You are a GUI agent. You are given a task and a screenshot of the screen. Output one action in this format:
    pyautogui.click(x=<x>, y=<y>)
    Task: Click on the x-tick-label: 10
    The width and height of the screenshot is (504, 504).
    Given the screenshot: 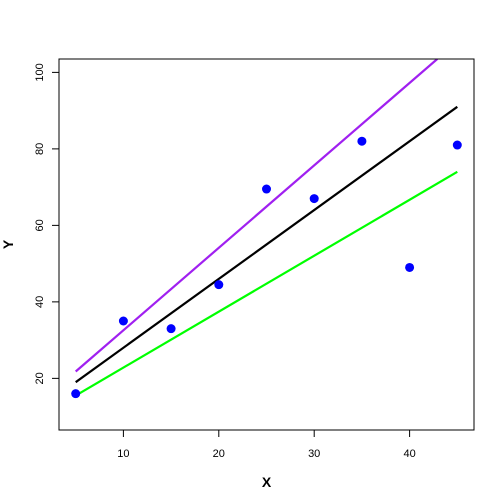 What is the action you would take?
    pyautogui.click(x=123, y=454)
    